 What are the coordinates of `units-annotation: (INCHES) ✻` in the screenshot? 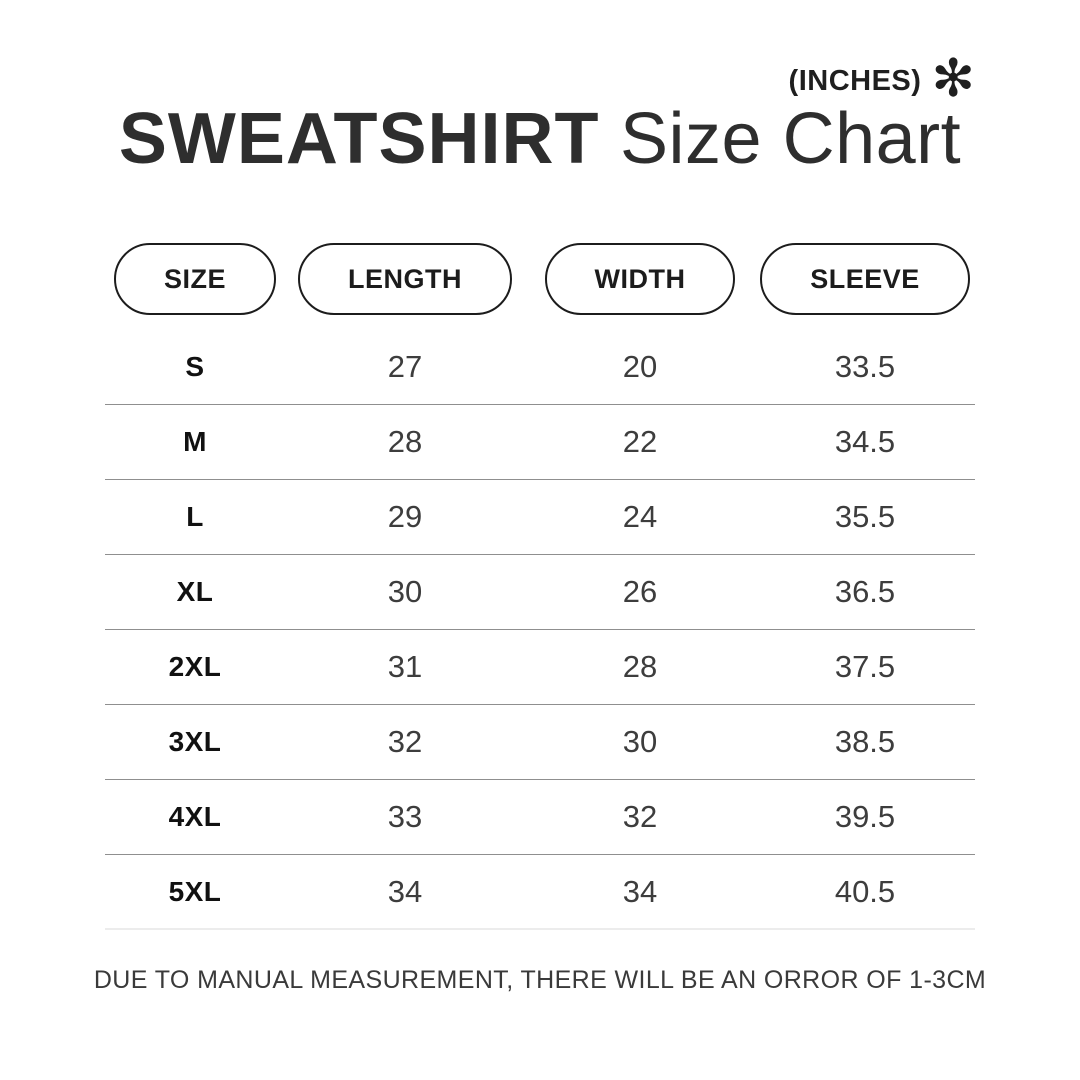 It's located at (881, 79).